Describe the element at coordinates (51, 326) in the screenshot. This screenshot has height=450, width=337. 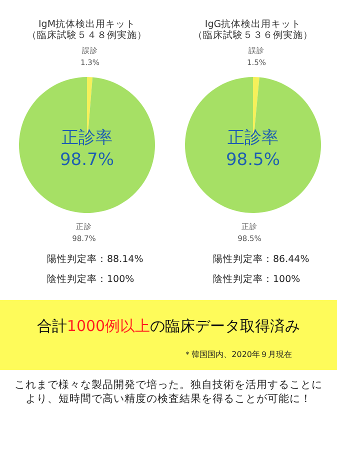
I see `text: 合計` at that location.